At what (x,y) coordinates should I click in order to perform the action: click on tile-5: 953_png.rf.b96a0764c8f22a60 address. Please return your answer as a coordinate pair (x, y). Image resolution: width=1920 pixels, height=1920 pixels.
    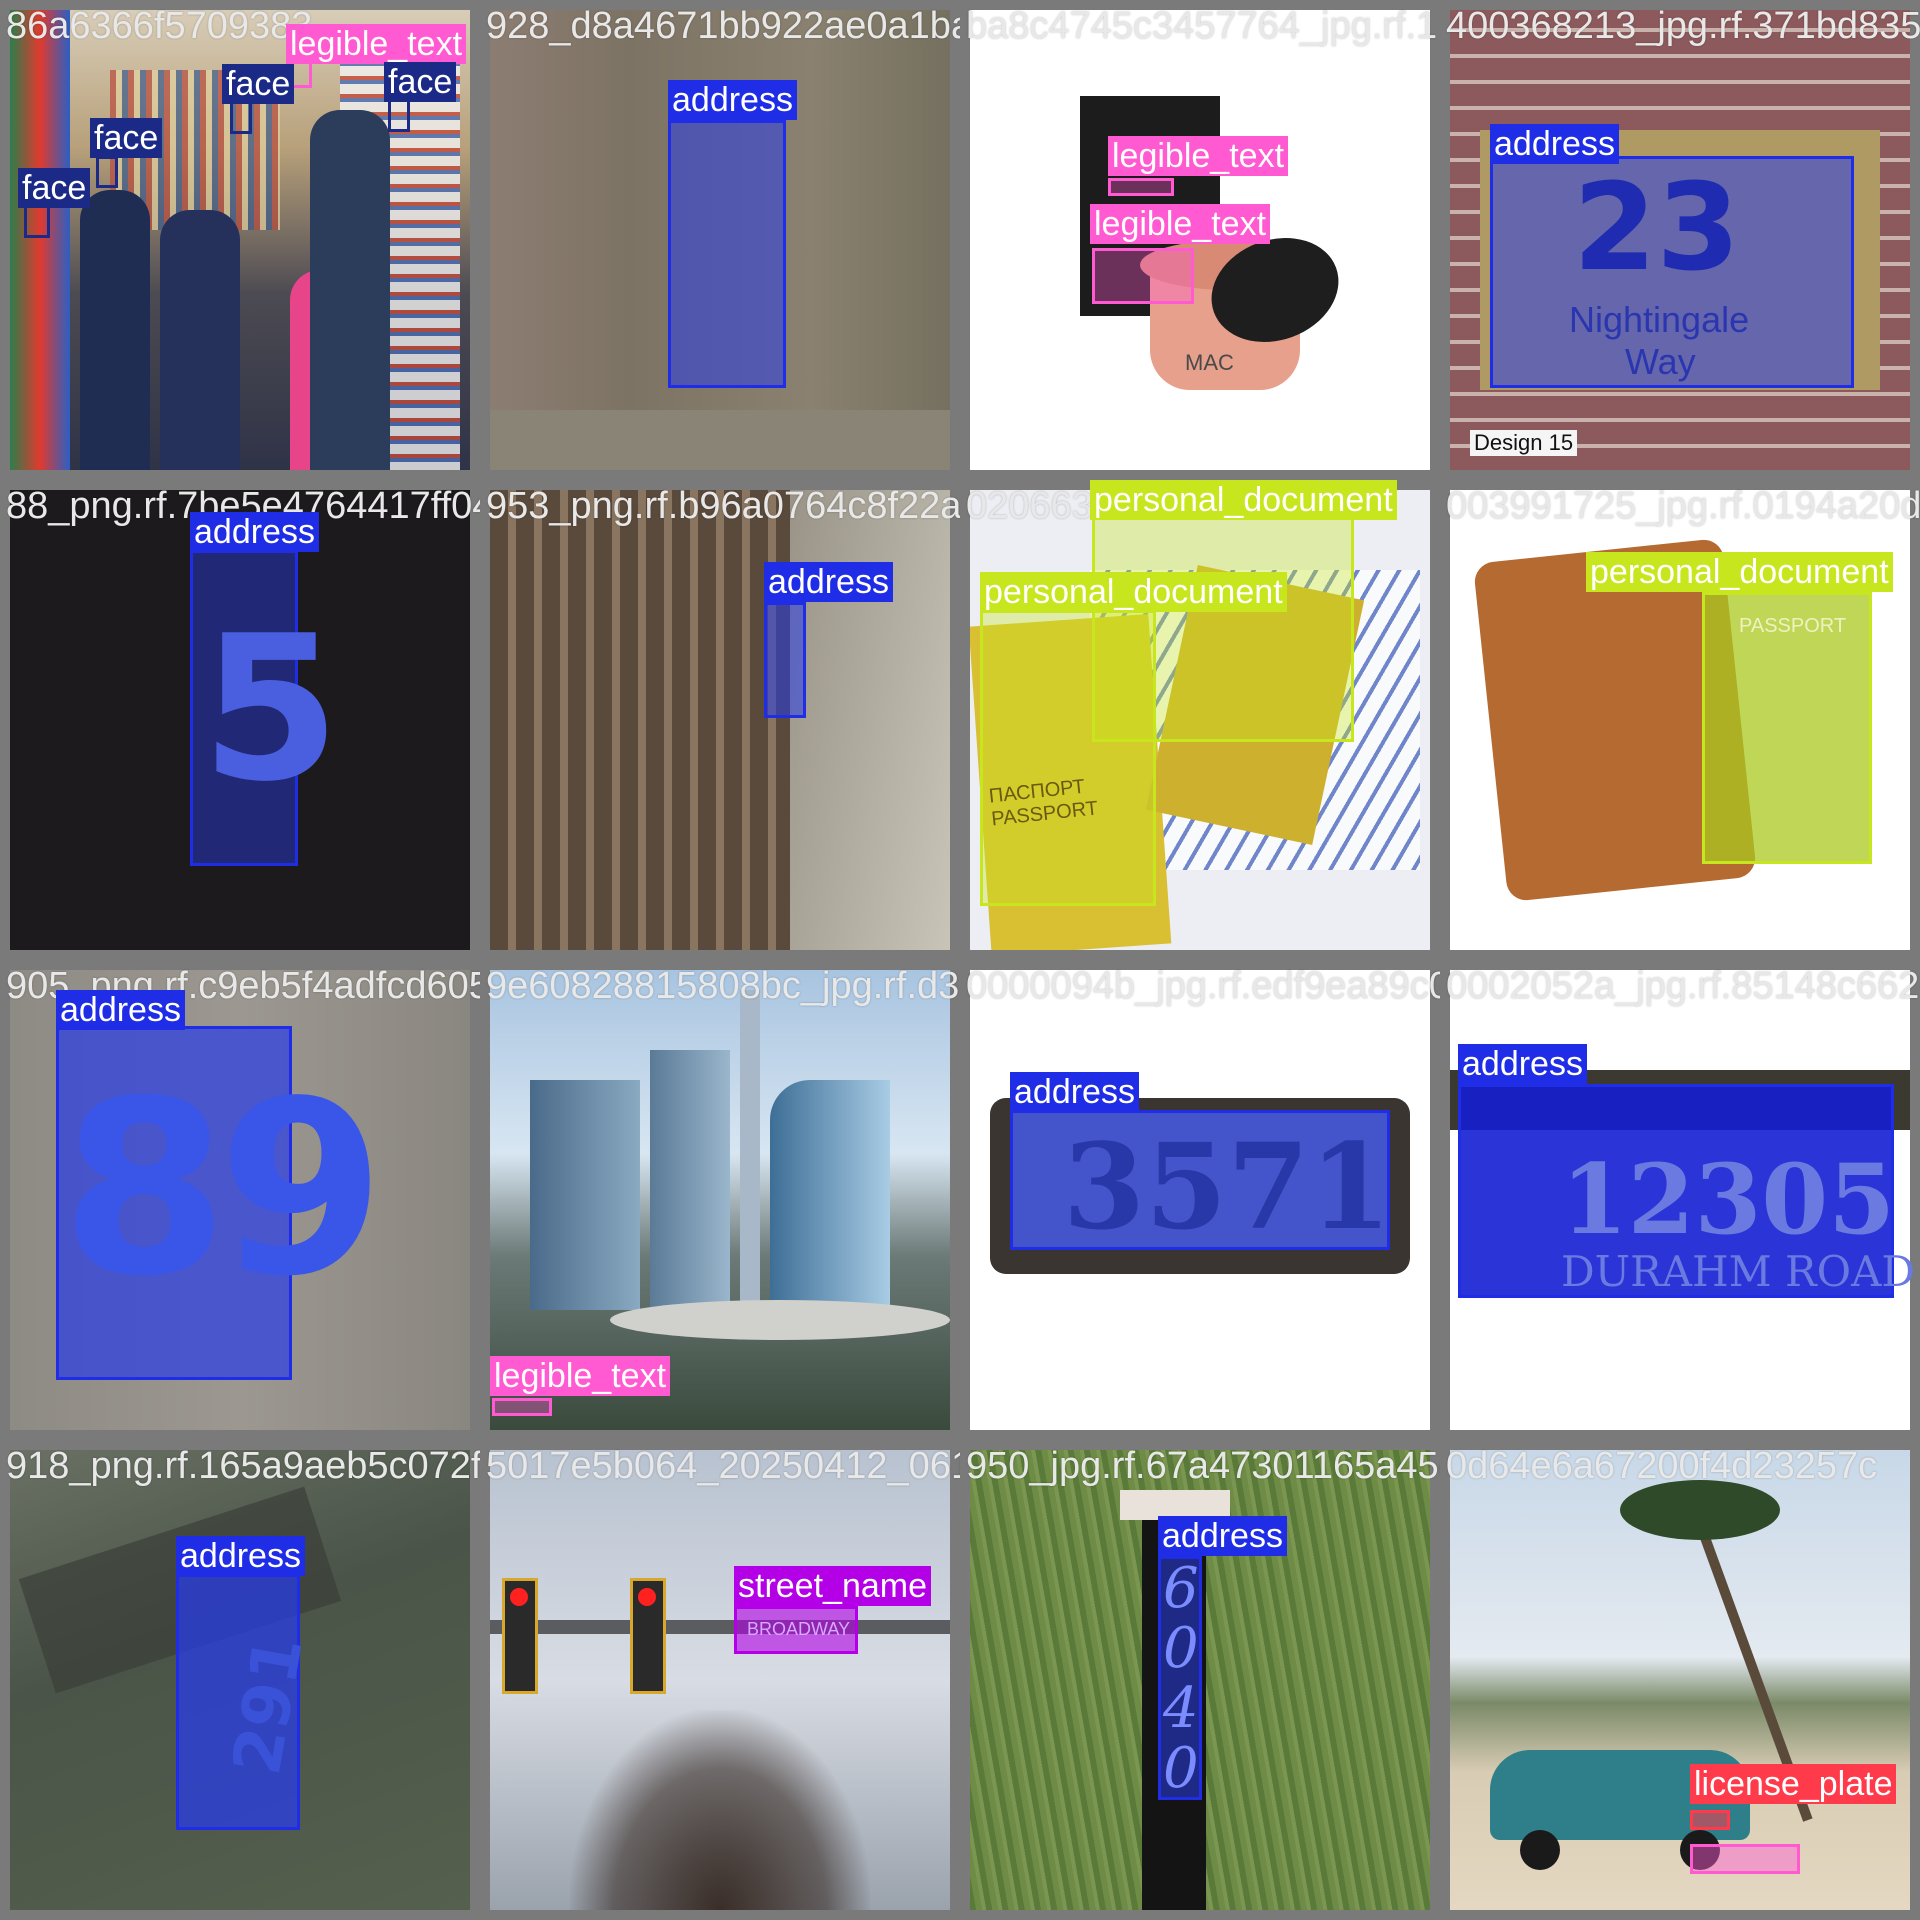
    Looking at the image, I should click on (720, 720).